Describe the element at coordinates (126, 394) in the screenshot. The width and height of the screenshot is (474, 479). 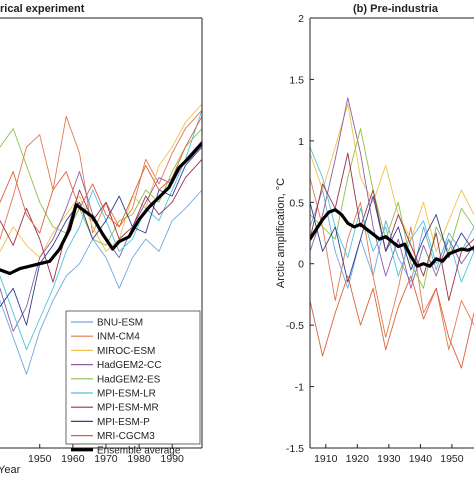
I see `legend-label-mpi-esm-lr: MPI-ESM-LR` at that location.